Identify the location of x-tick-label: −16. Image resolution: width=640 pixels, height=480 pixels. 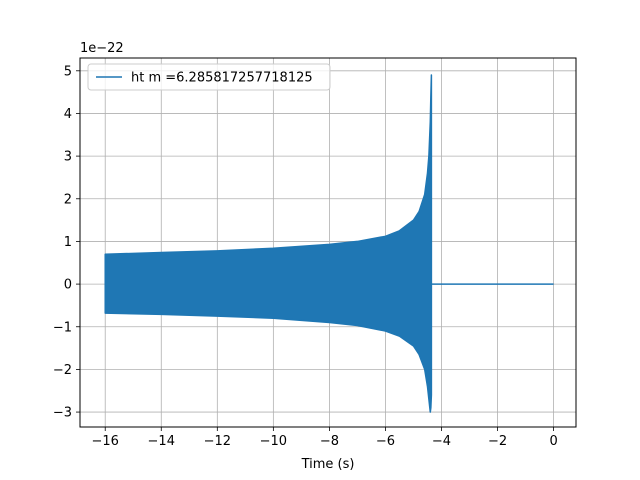
(105, 441).